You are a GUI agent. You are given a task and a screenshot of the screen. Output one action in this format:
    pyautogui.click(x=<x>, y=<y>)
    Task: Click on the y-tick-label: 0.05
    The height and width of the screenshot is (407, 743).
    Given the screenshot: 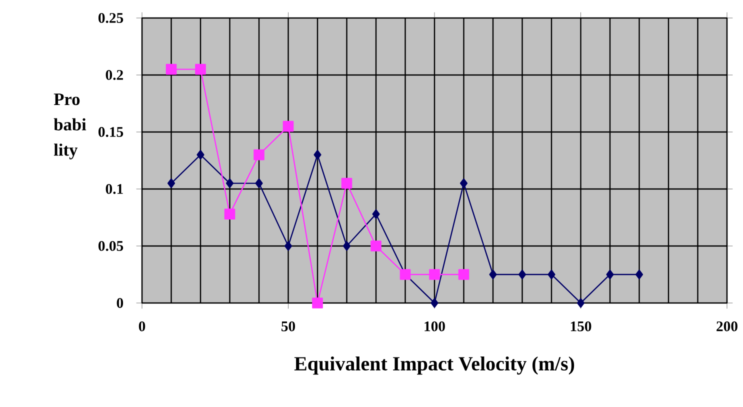 What is the action you would take?
    pyautogui.click(x=111, y=246)
    